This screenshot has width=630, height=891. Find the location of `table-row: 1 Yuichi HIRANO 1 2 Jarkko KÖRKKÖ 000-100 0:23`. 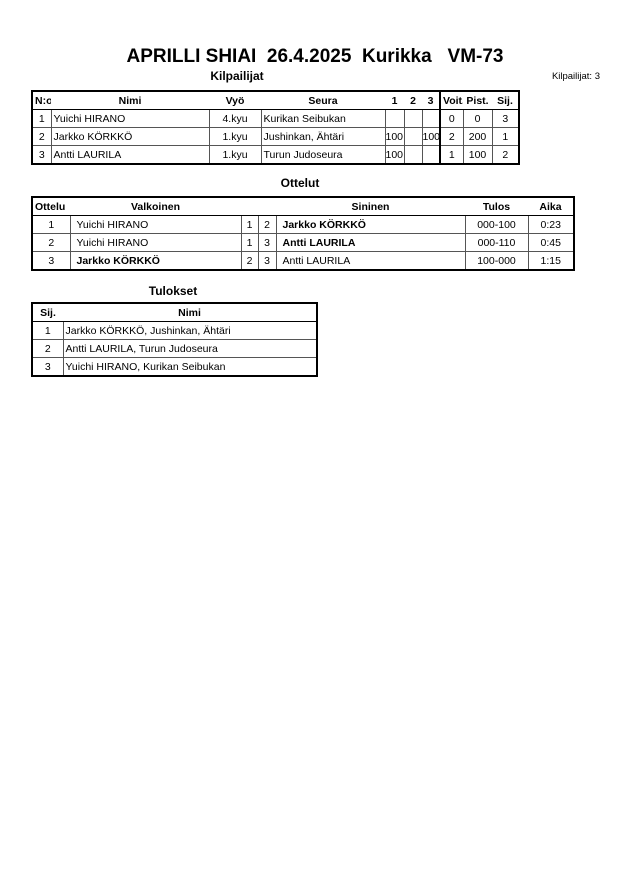

table-row: 1 Yuichi HIRANO 1 2 Jarkko KÖRKKÖ 000-100 0:23 is located at coordinates (303, 224).